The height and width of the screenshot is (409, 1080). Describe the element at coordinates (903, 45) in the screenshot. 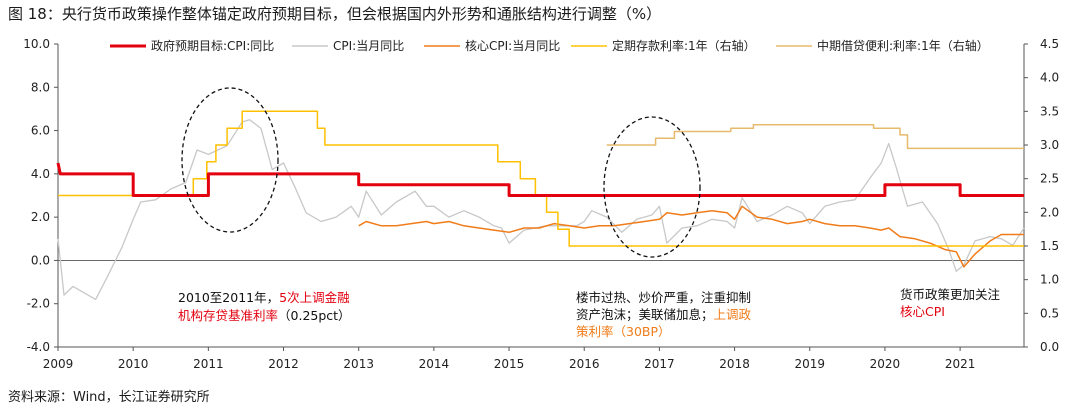

I see `legend-label-mlf: 中期借贷便利:利率:1年（右轴）` at that location.